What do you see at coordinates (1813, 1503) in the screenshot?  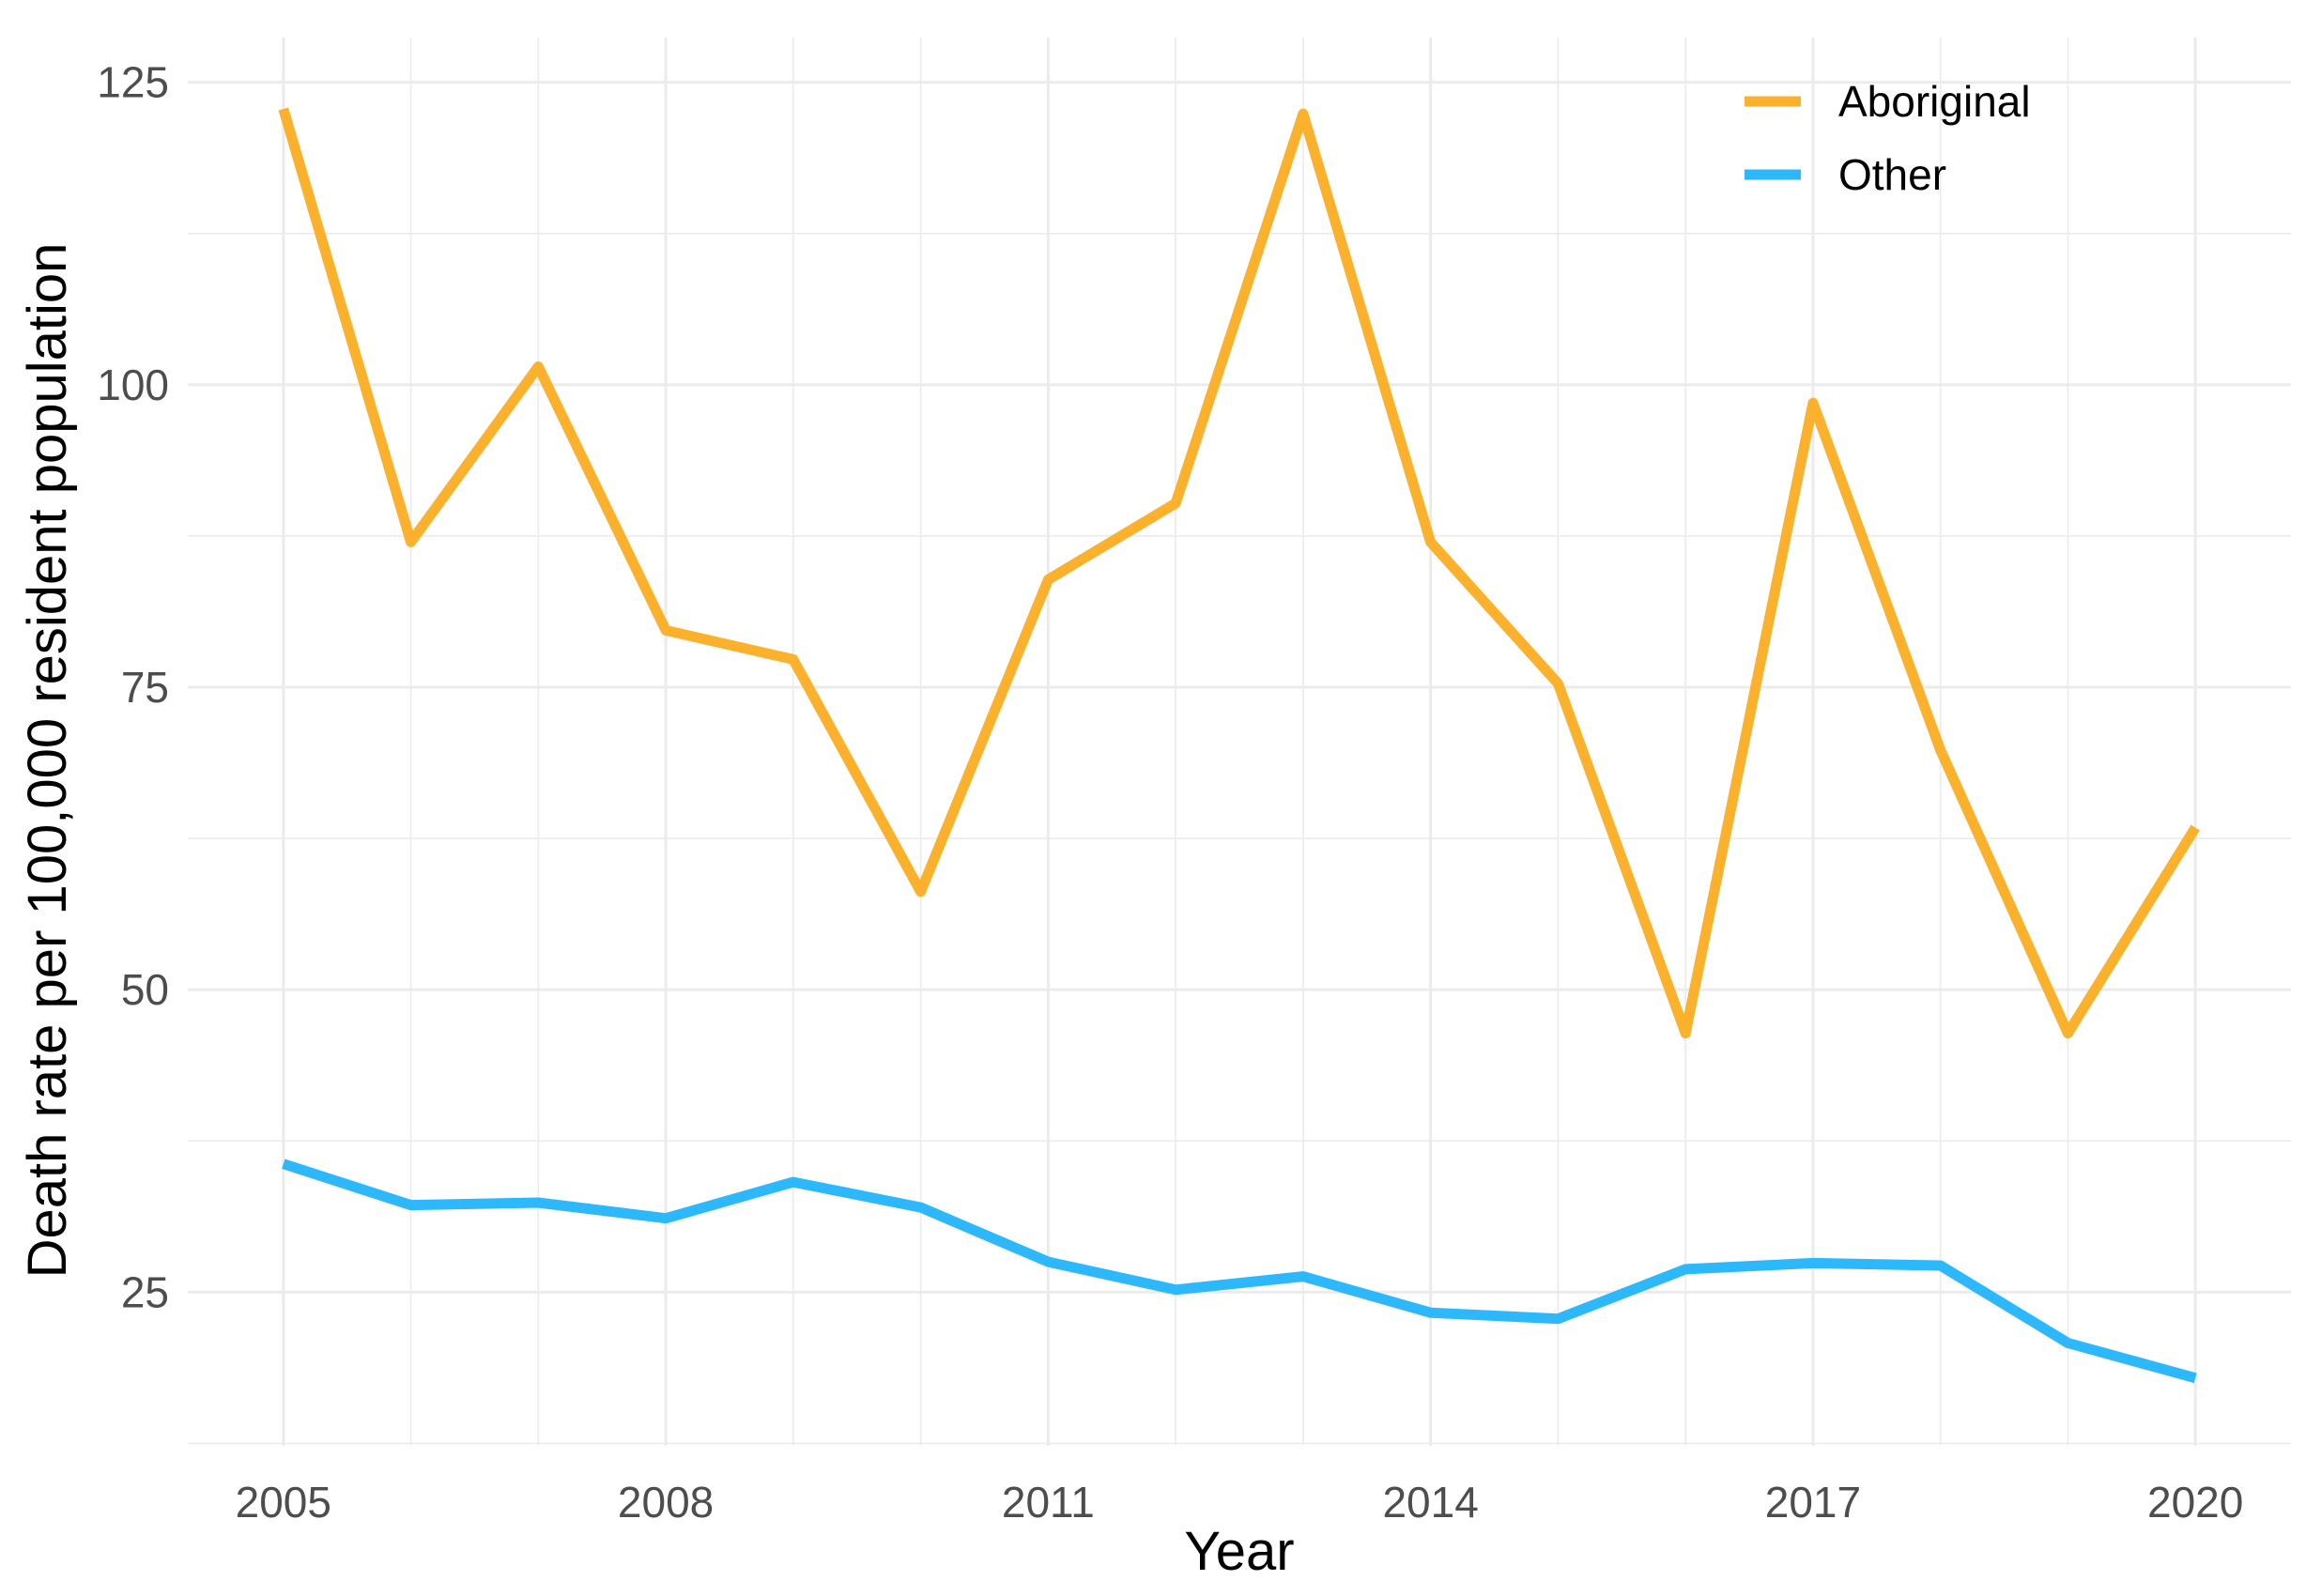 I see `x-tick-label: 2017` at bounding box center [1813, 1503].